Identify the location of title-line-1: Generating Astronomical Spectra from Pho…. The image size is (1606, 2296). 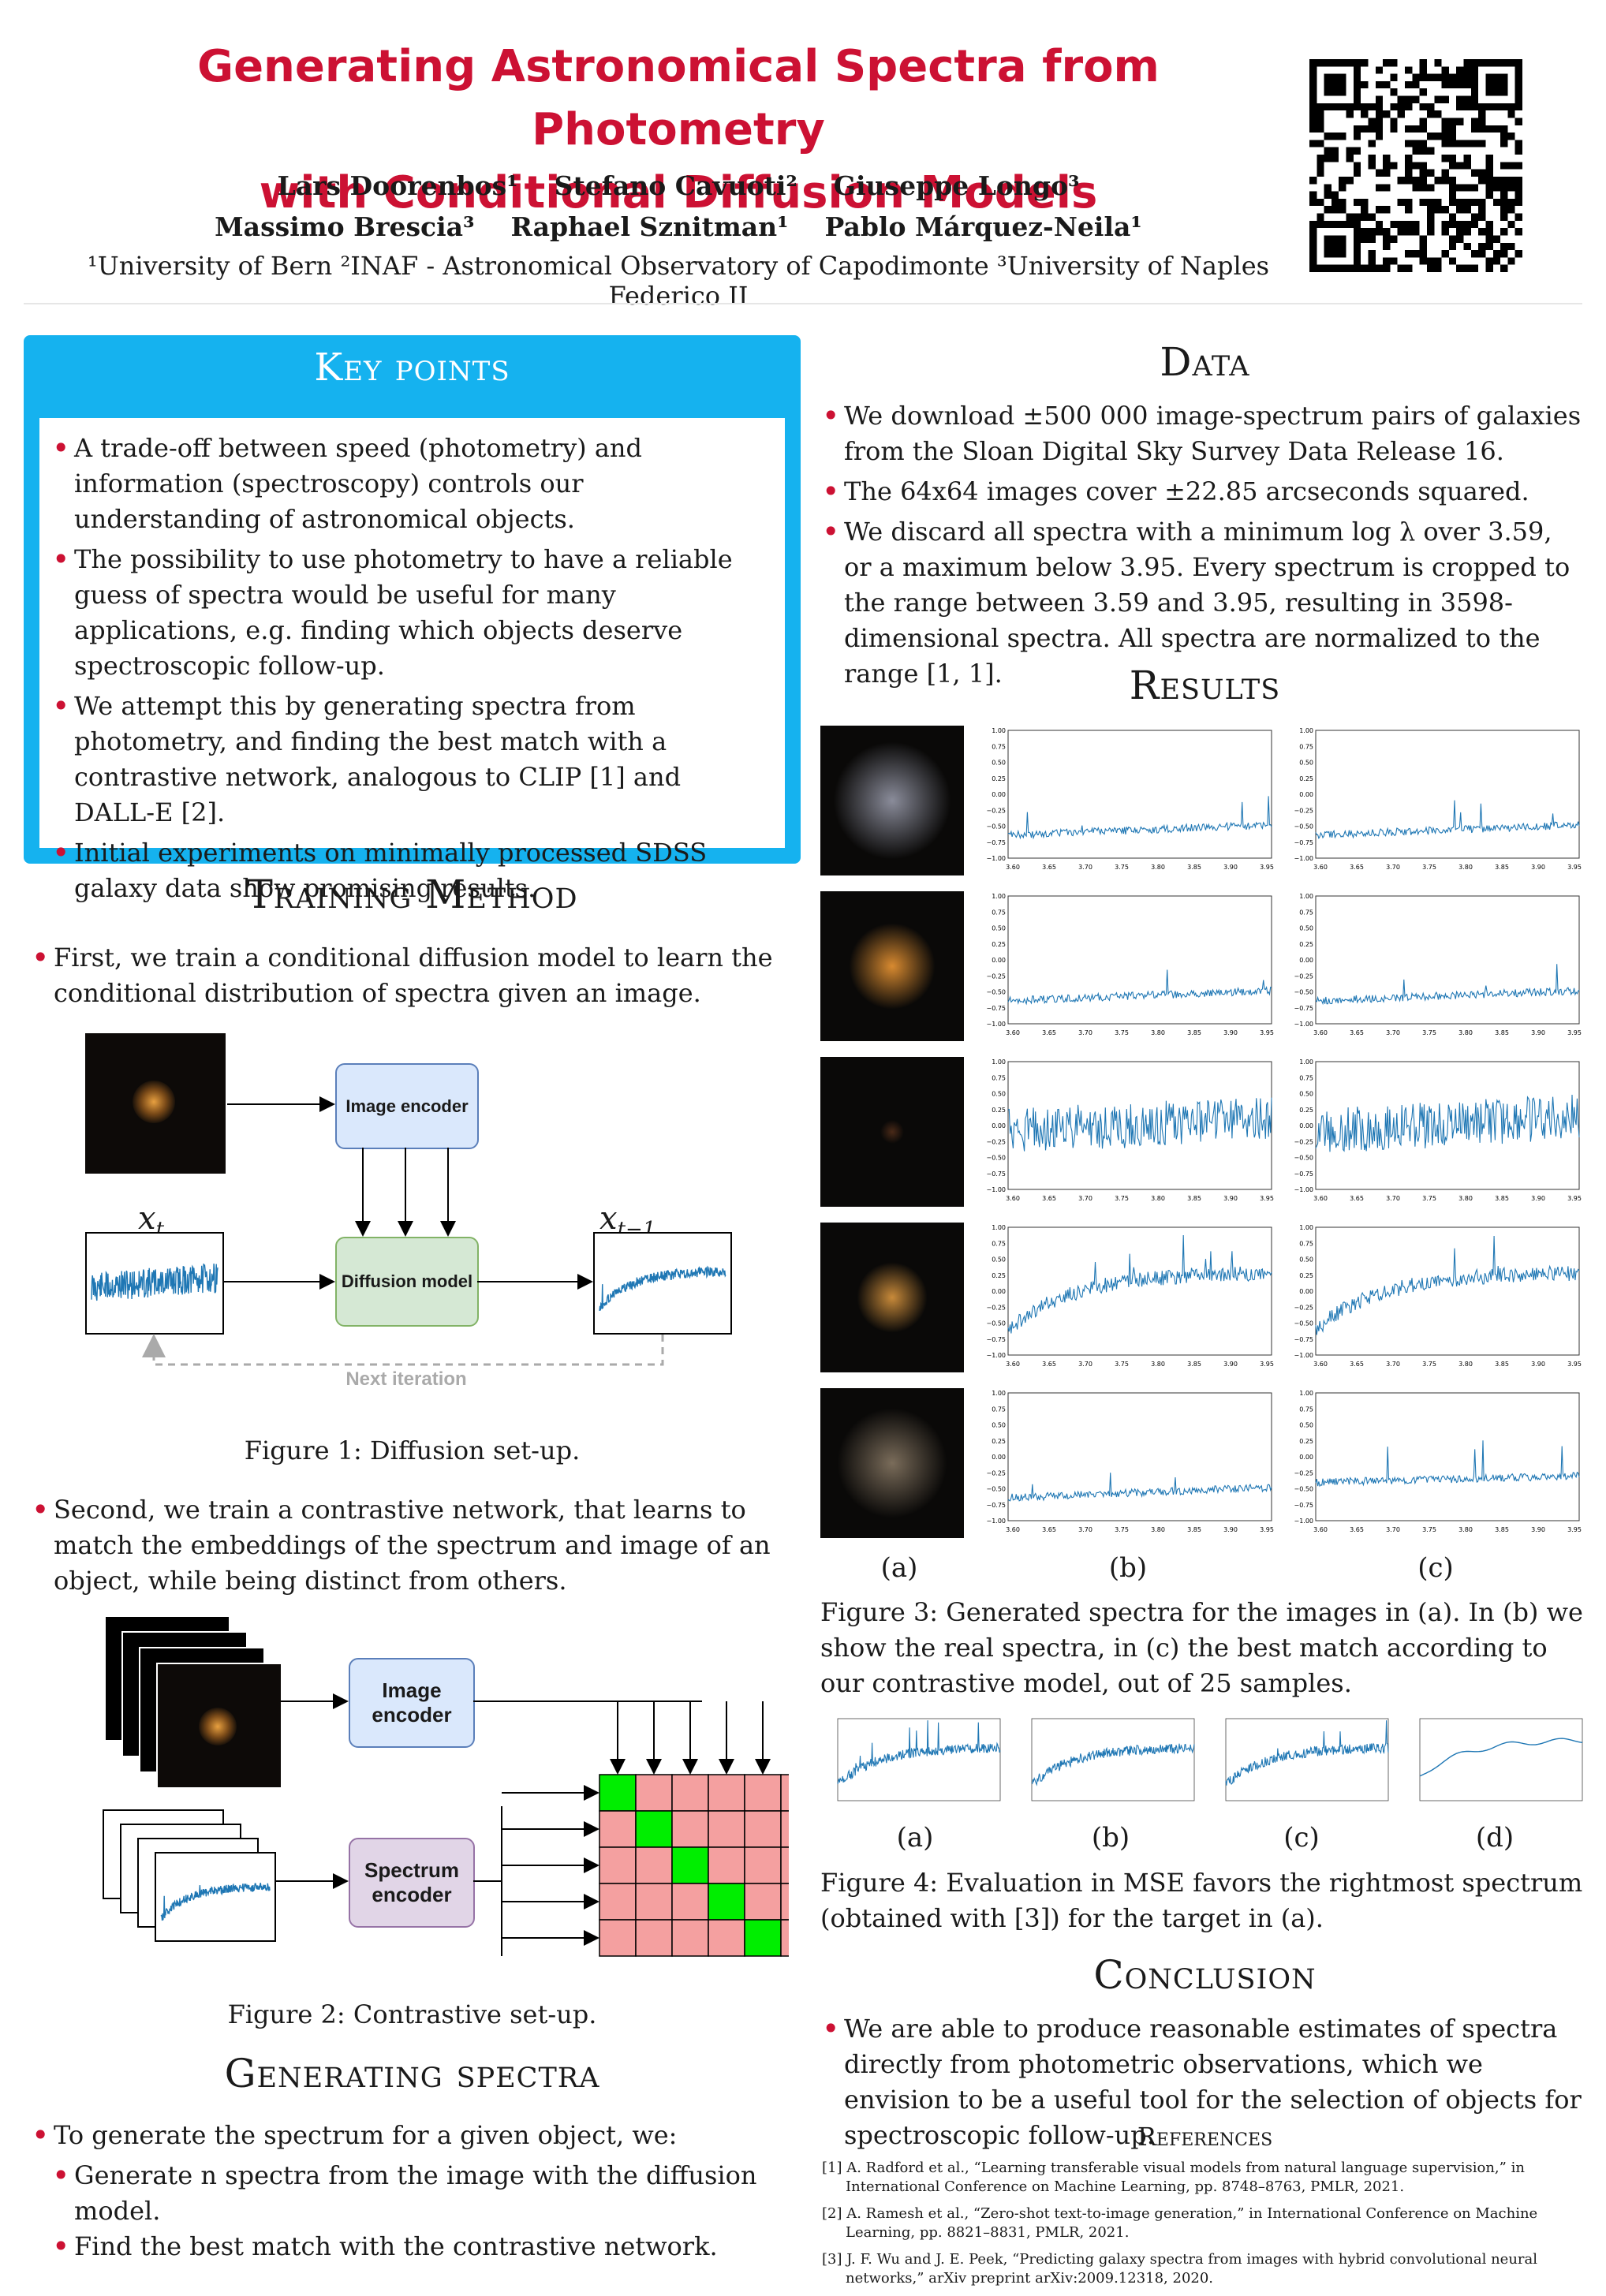
(678, 98).